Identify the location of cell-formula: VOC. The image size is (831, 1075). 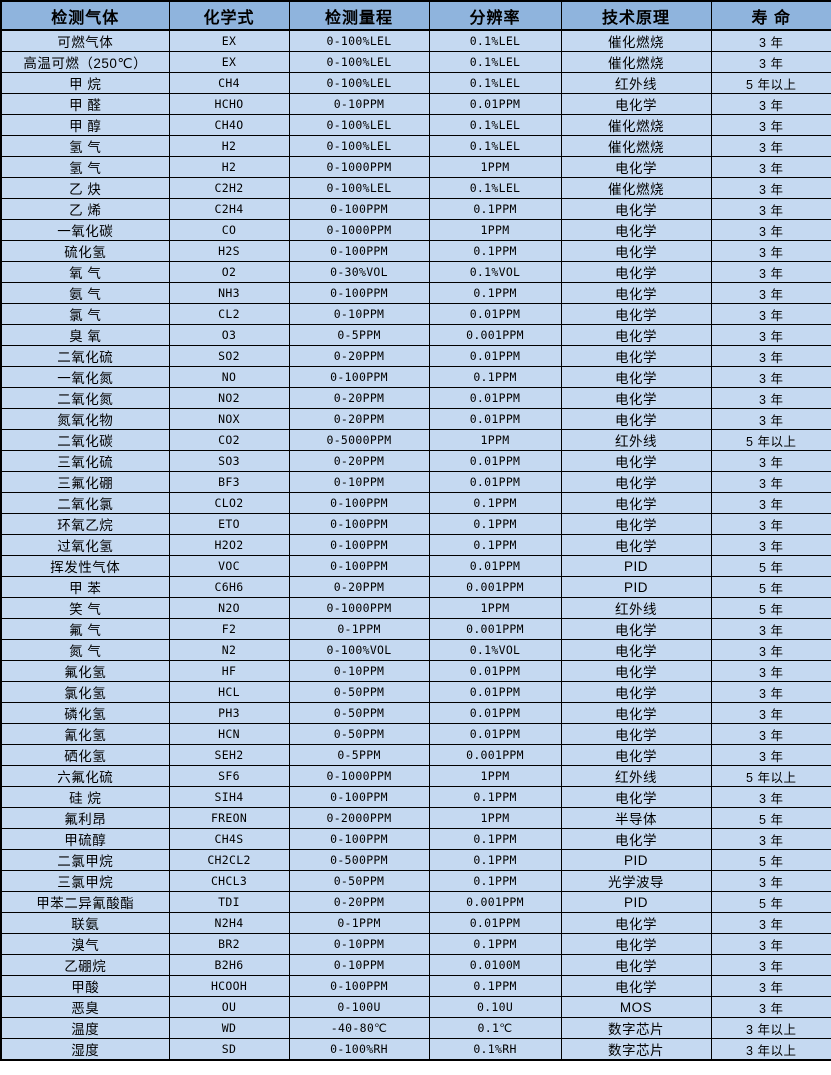
(229, 566).